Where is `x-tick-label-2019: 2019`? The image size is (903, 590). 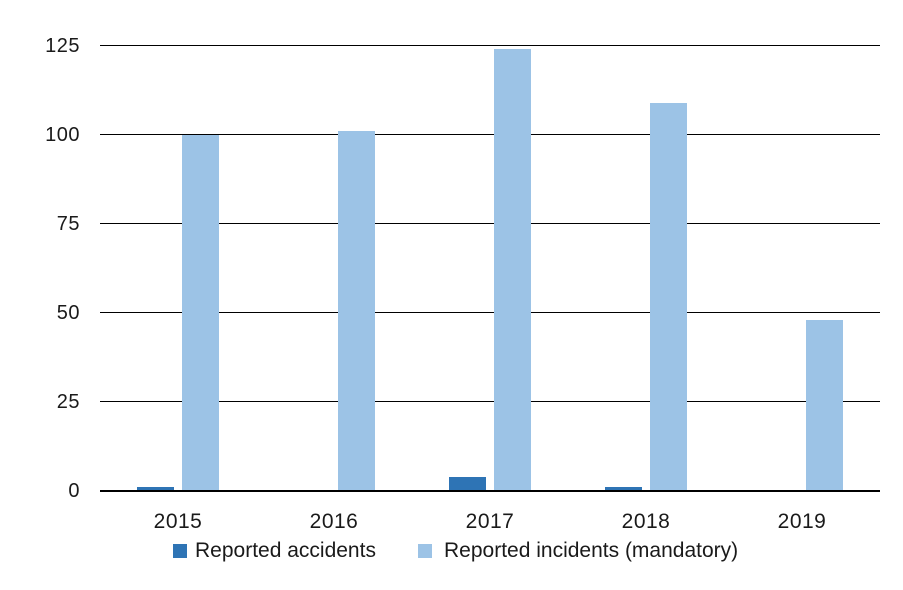 x-tick-label-2019: 2019 is located at coordinates (802, 521).